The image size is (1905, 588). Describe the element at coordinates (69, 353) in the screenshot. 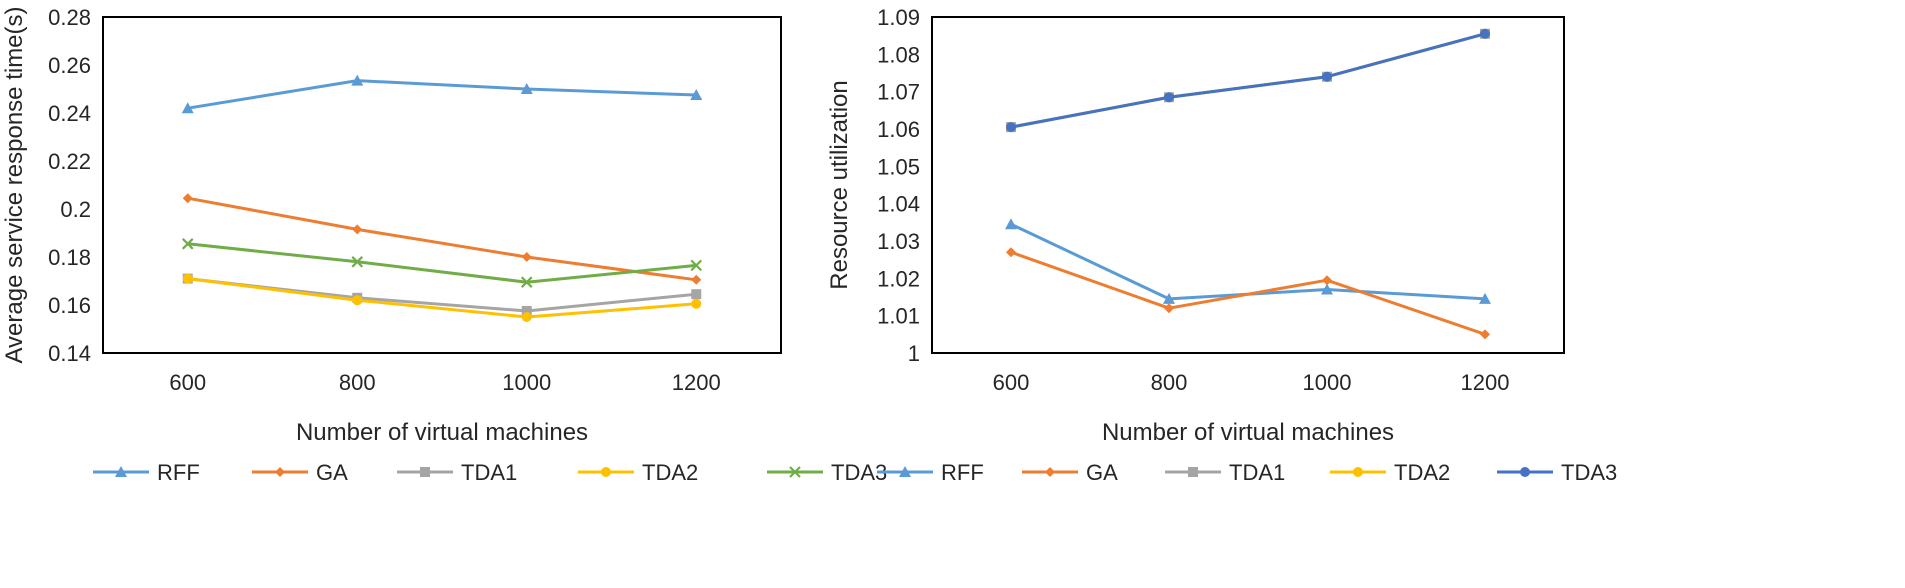

I see `y-tick-label: 0.14` at that location.